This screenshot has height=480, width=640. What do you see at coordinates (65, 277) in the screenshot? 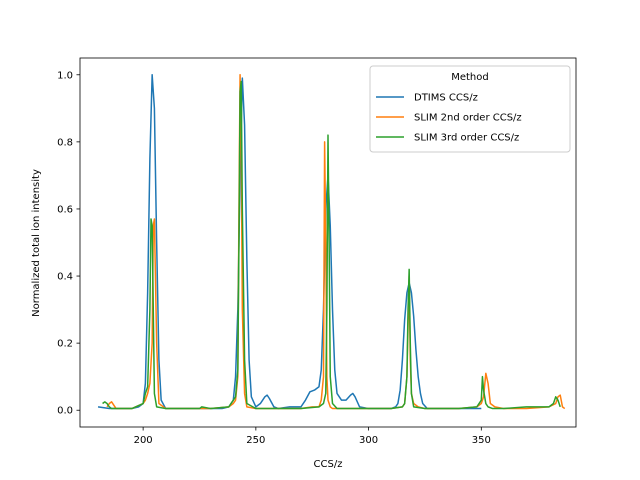
I see `y-tick-label: 0.4` at bounding box center [65, 277].